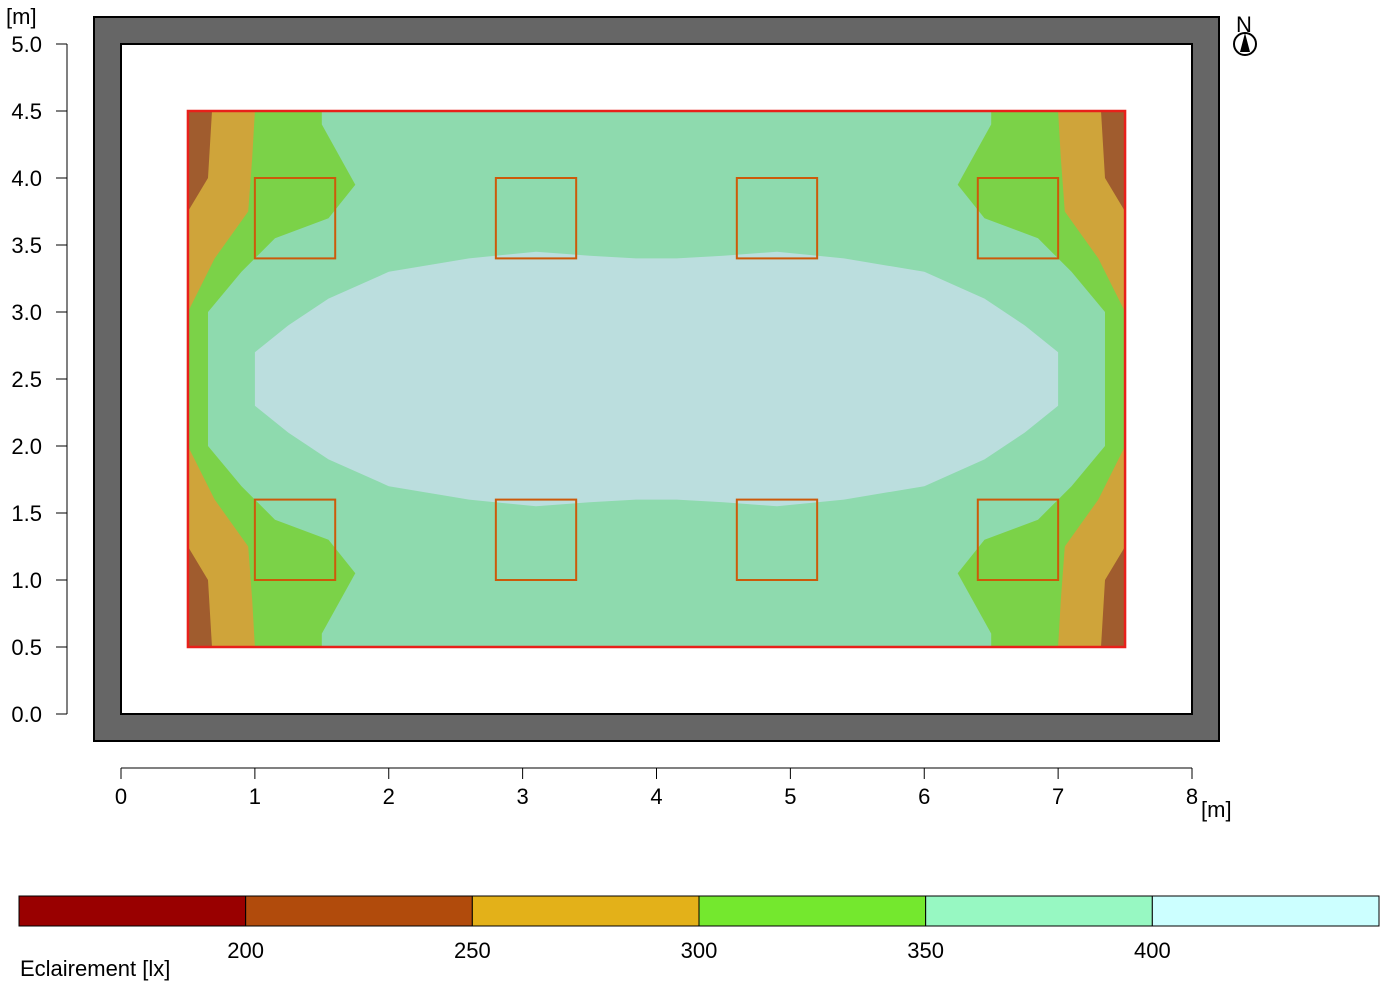 The width and height of the screenshot is (1385, 984). I want to click on legend-threshold-label: 200, so click(245, 950).